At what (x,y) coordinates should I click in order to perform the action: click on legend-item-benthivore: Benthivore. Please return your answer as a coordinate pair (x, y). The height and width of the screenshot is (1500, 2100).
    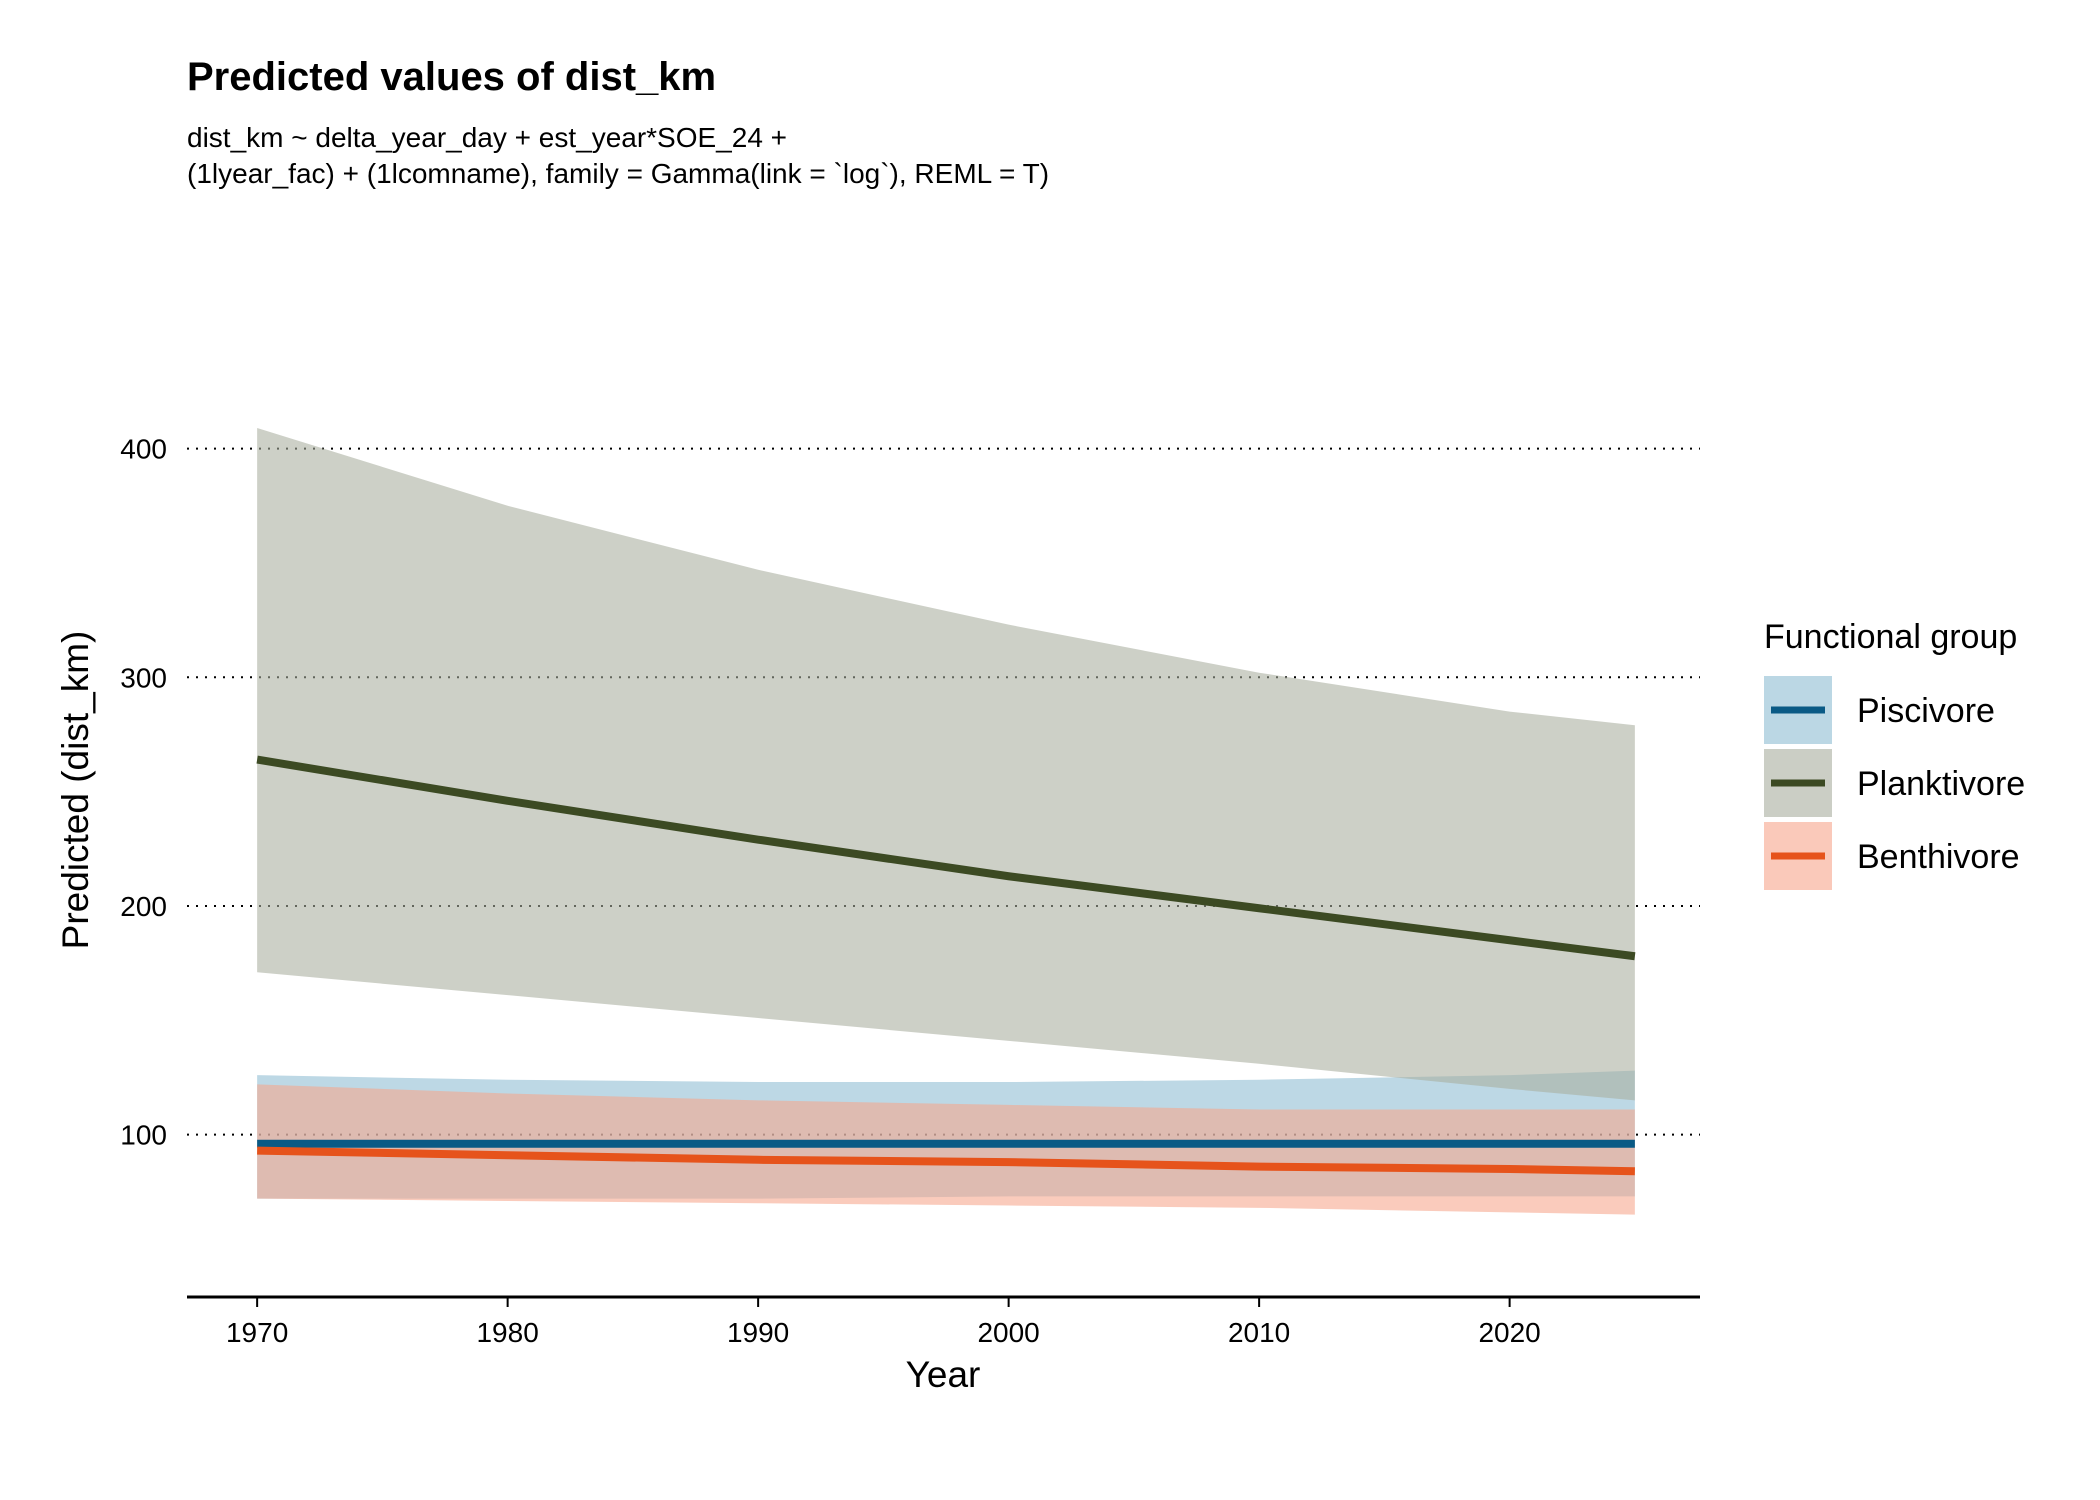
    Looking at the image, I should click on (1892, 856).